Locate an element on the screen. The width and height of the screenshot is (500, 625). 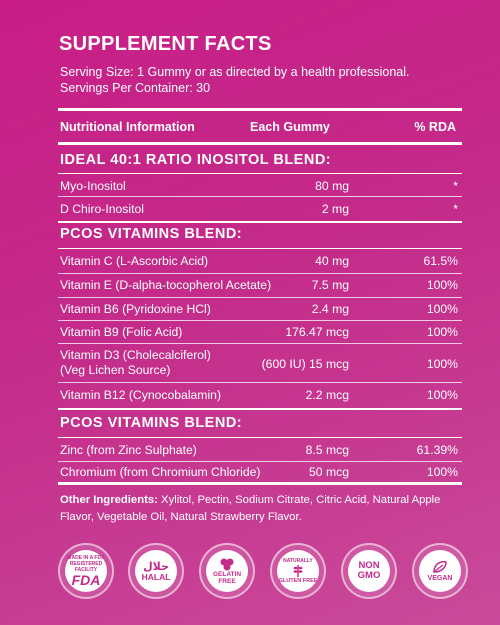
nutrient-name: Vitamin B6 (Pyridoxine HCl) is located at coordinates (135, 309).